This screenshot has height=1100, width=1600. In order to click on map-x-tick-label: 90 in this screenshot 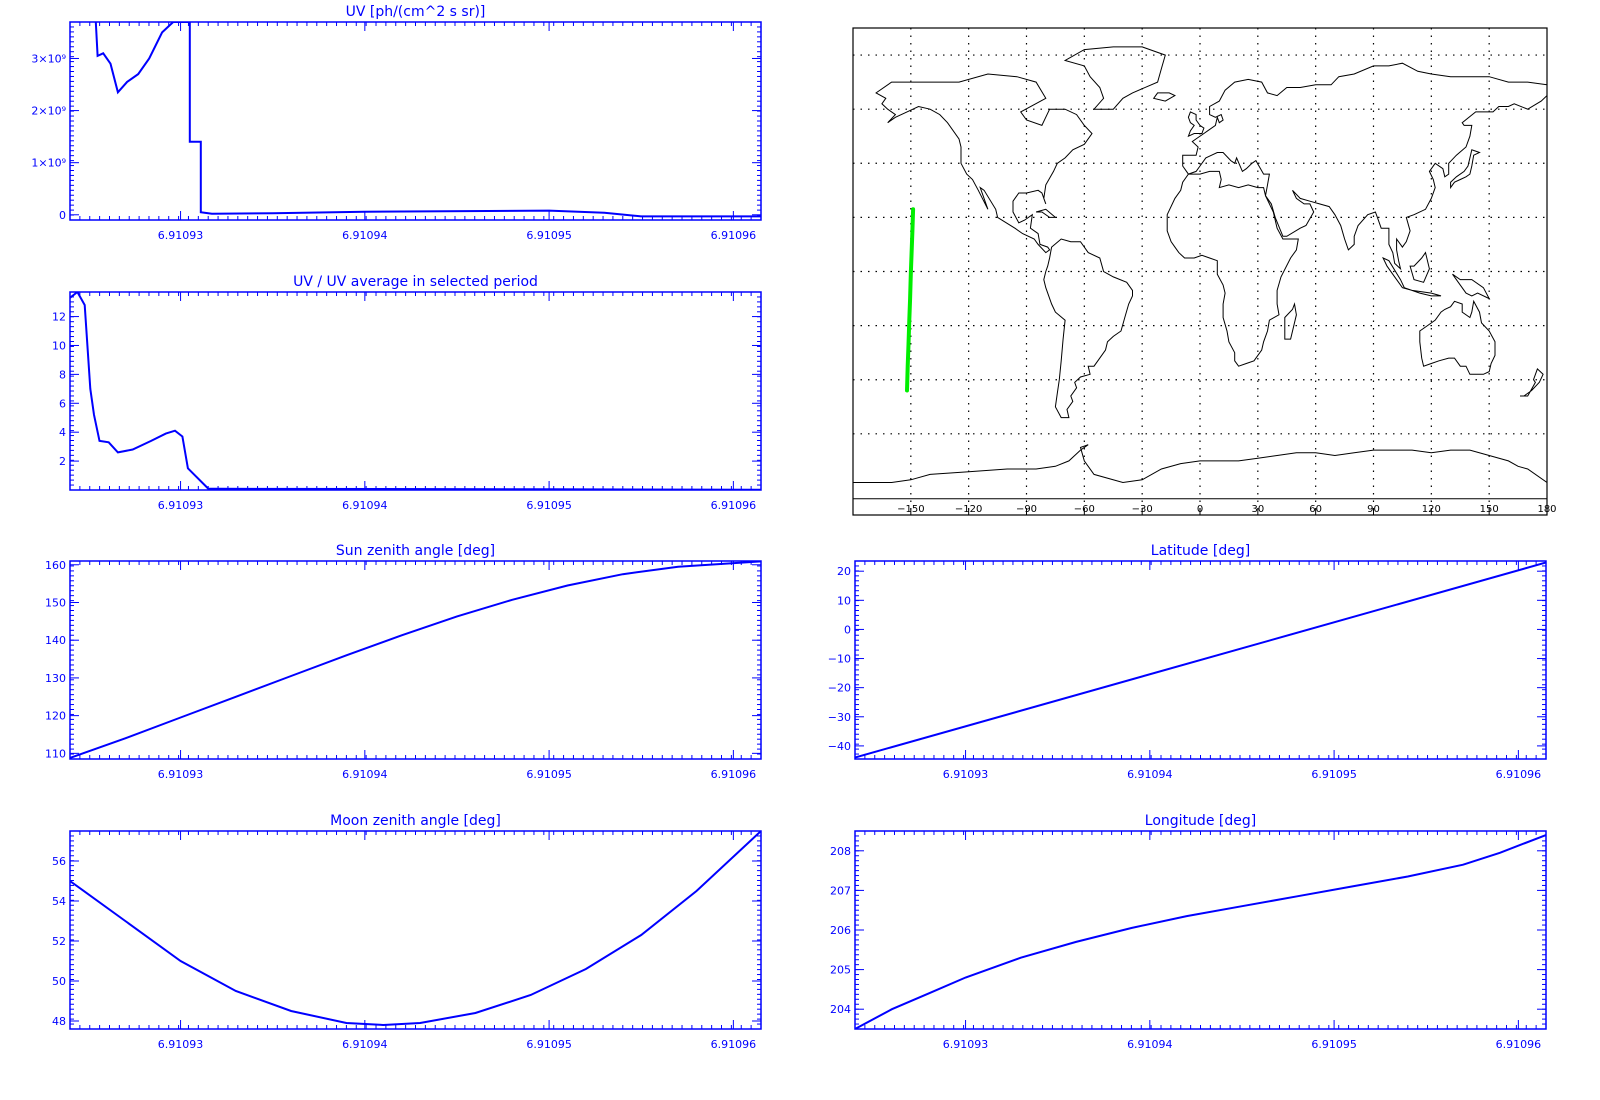, I will do `click(1373, 509)`.